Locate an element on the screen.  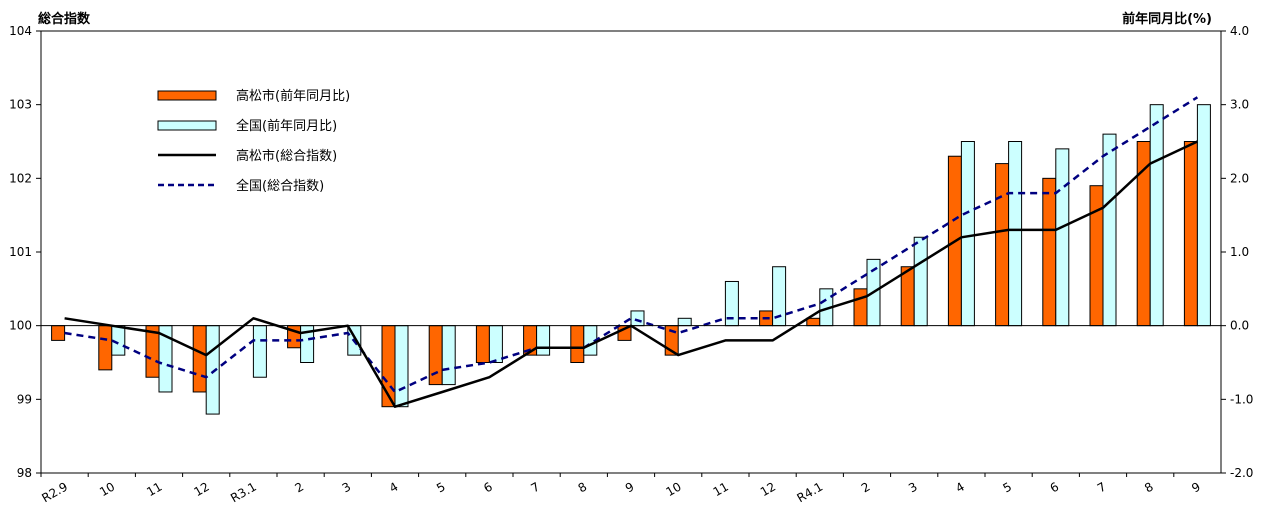
x-tick-label: R3.1 is located at coordinates (243, 492).